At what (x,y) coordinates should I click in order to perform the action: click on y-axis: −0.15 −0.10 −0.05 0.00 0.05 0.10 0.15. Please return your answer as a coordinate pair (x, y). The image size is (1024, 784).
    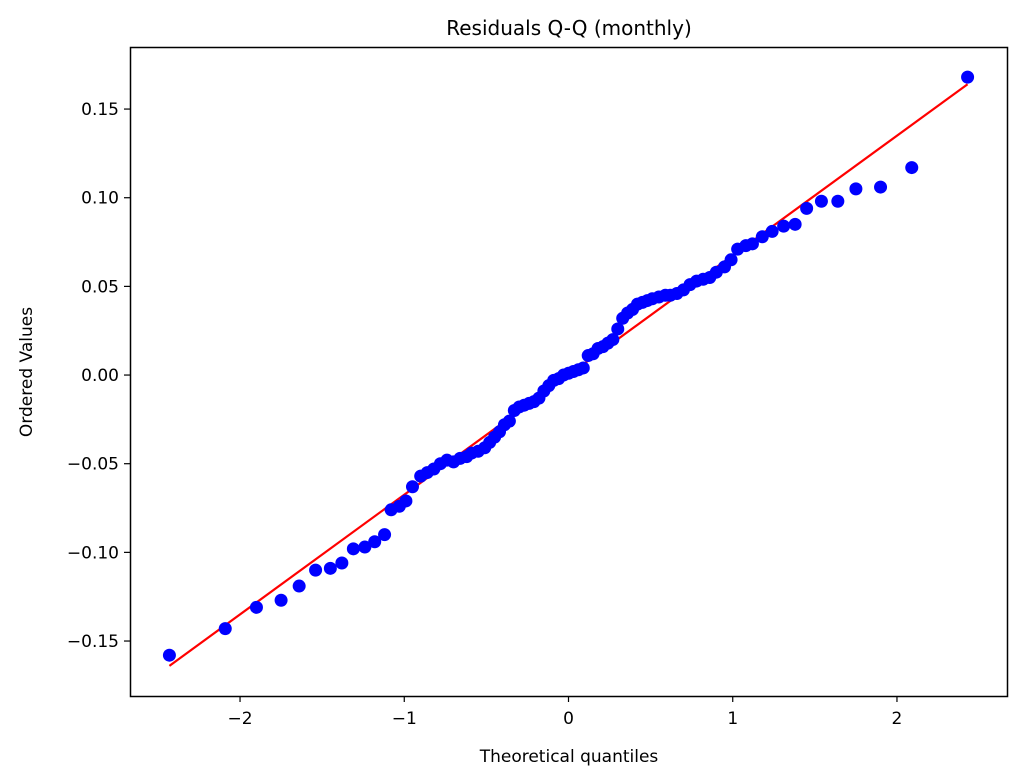
    Looking at the image, I should click on (98, 376).